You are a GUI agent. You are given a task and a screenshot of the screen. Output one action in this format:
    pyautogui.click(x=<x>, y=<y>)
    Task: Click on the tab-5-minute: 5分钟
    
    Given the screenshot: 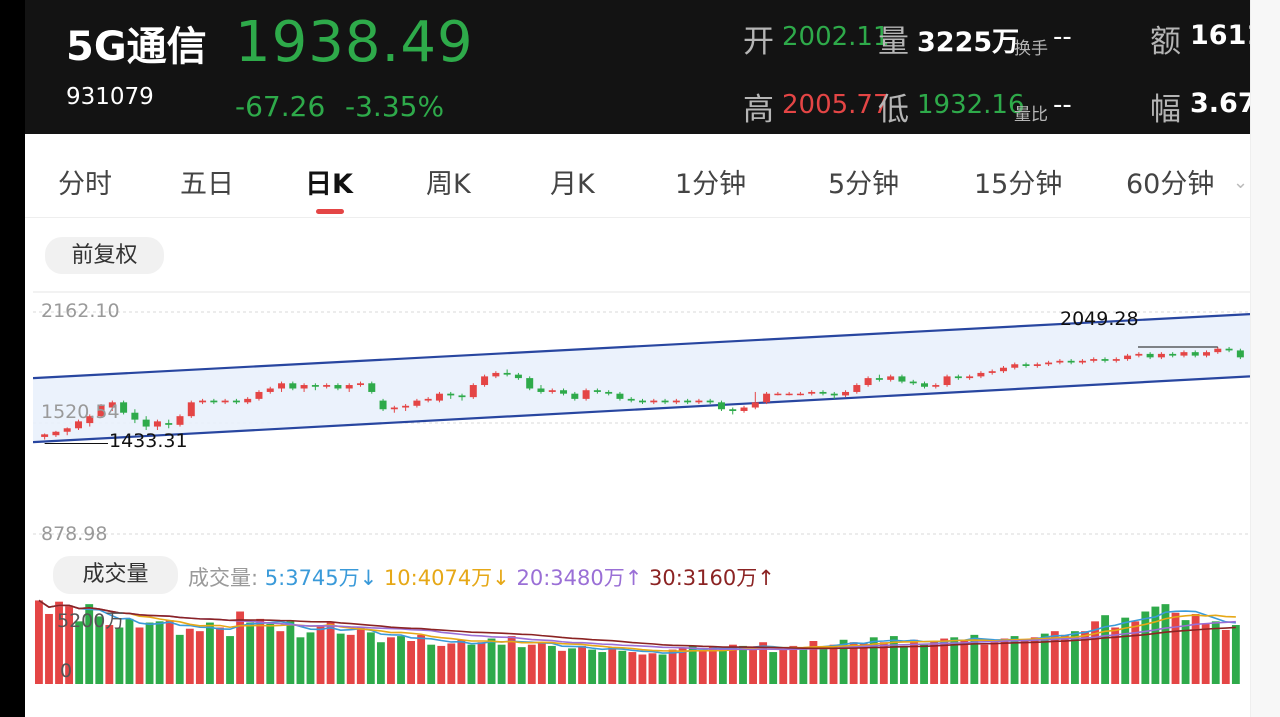 What is the action you would take?
    pyautogui.click(x=864, y=184)
    